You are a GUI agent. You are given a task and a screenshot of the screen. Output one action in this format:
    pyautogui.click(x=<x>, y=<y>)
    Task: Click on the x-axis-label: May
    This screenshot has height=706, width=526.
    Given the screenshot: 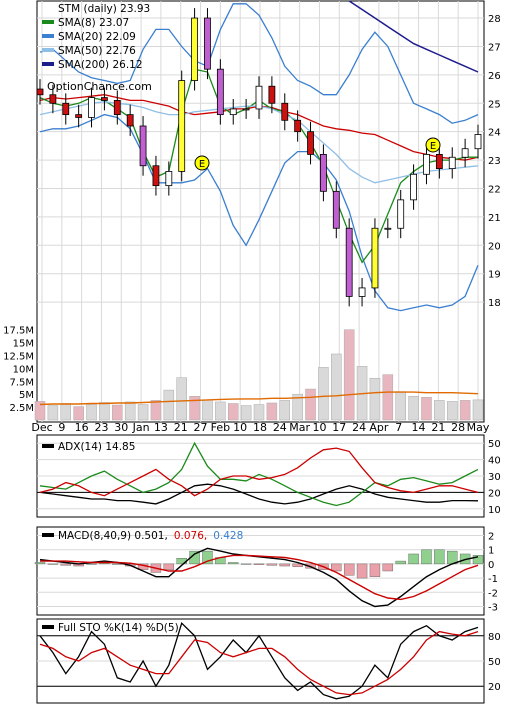 What is the action you would take?
    pyautogui.click(x=478, y=427)
    